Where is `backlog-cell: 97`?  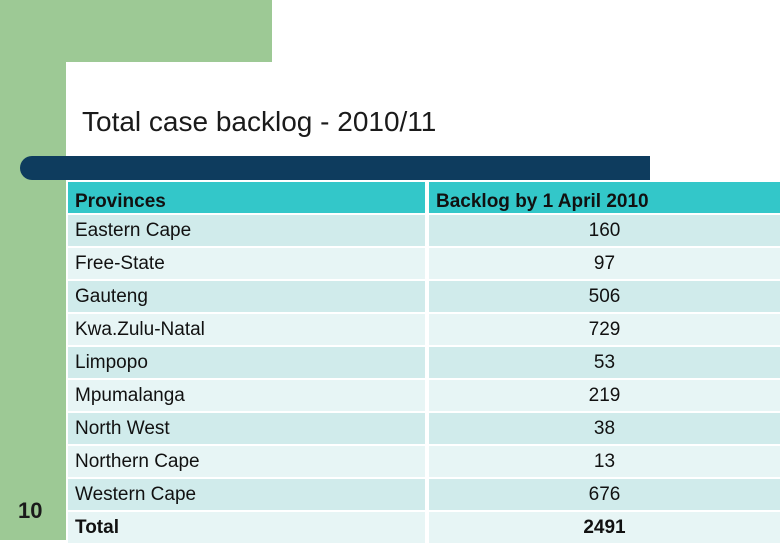 backlog-cell: 97 is located at coordinates (603, 263).